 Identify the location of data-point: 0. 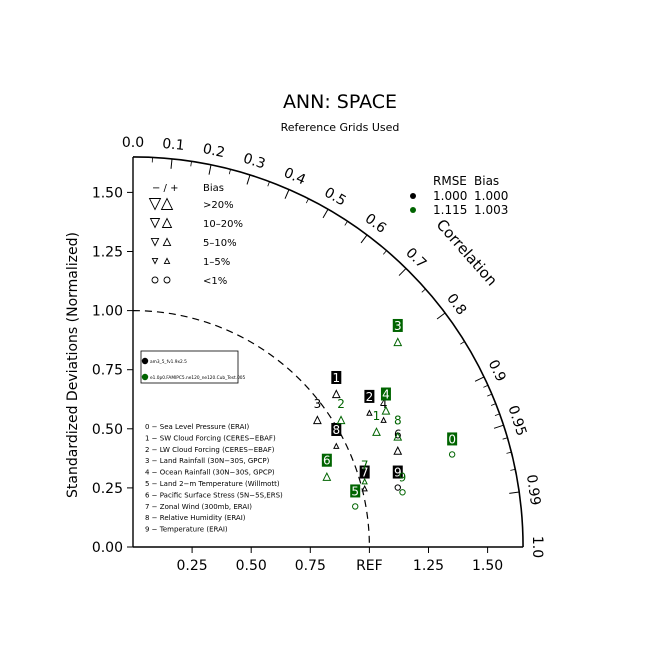
(452, 445).